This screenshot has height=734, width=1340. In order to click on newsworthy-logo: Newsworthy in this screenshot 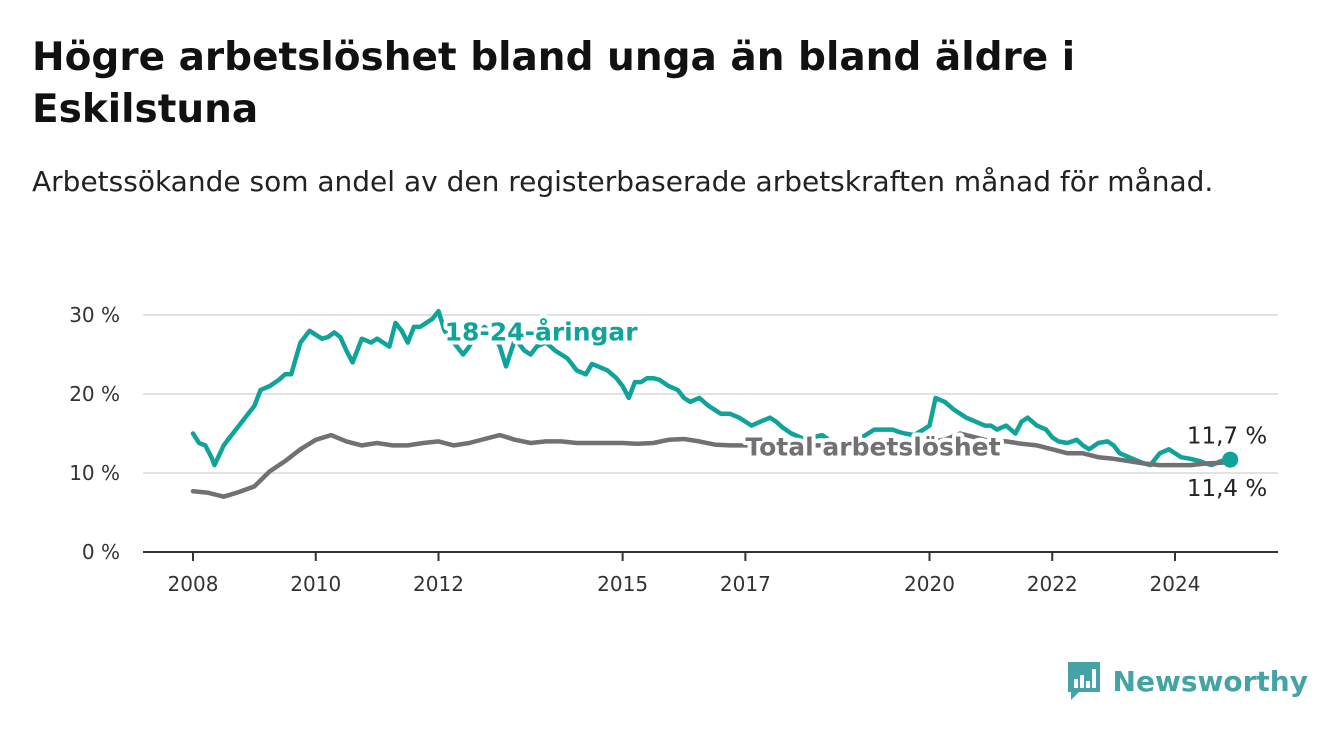, I will do `click(1186, 681)`.